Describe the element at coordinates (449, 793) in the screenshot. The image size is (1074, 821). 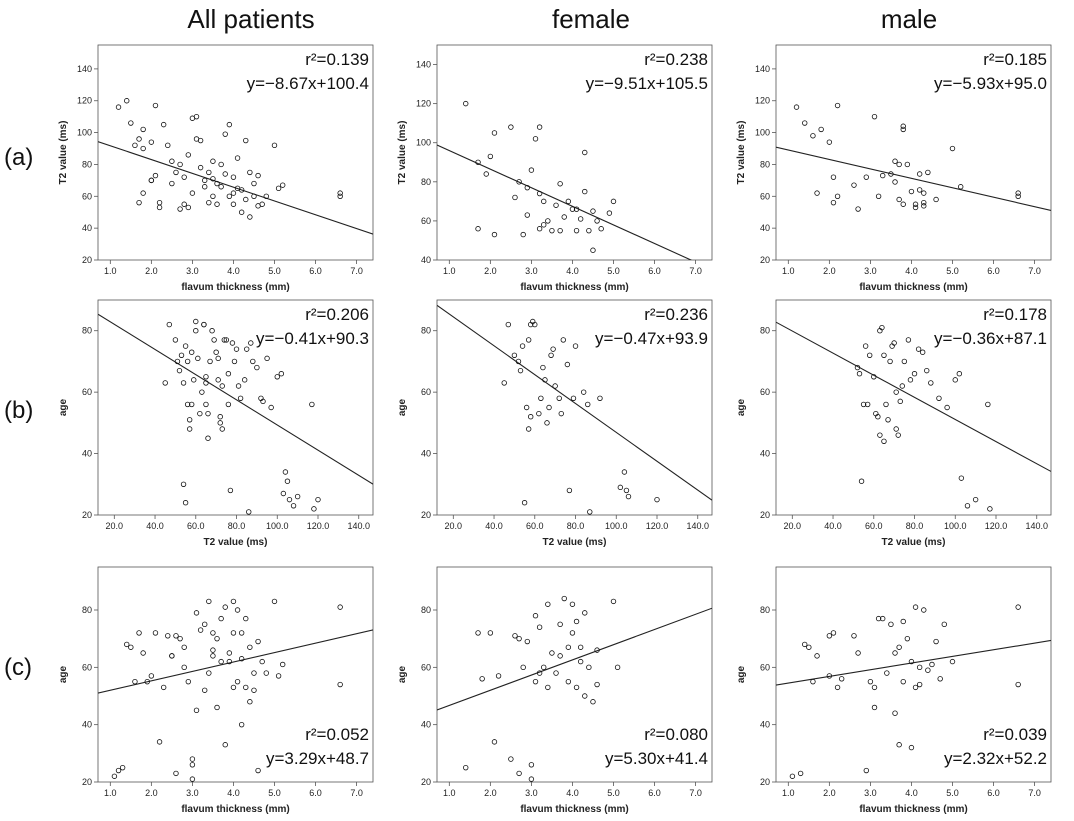
I see `x-tick-label: 1.0` at that location.